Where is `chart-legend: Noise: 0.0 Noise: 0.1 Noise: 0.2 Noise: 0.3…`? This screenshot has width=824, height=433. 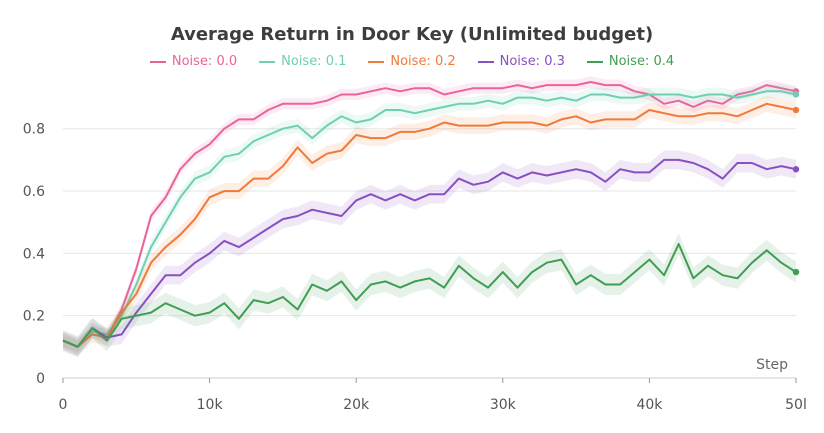 chart-legend: Noise: 0.0 Noise: 0.1 Noise: 0.2 Noise: 0.3… is located at coordinates (412, 61).